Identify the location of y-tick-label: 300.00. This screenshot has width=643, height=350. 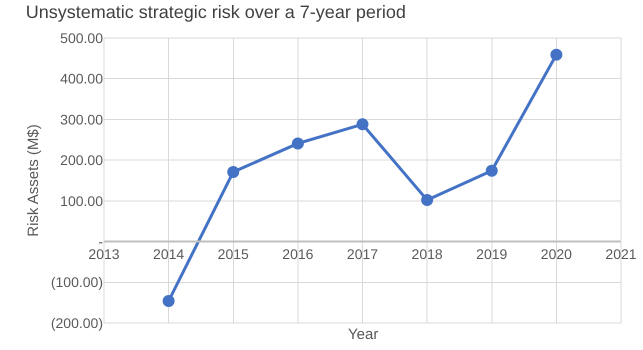
(82, 119).